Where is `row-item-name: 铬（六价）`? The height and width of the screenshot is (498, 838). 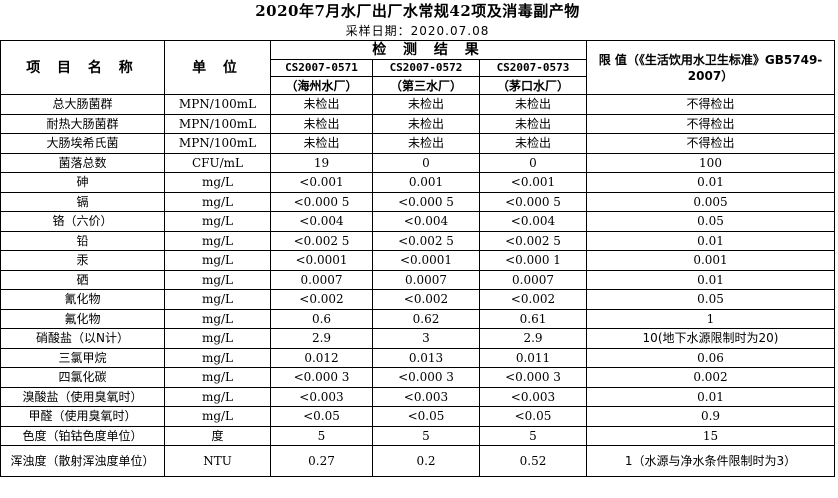
row-item-name: 铬（六价） is located at coordinates (82, 221).